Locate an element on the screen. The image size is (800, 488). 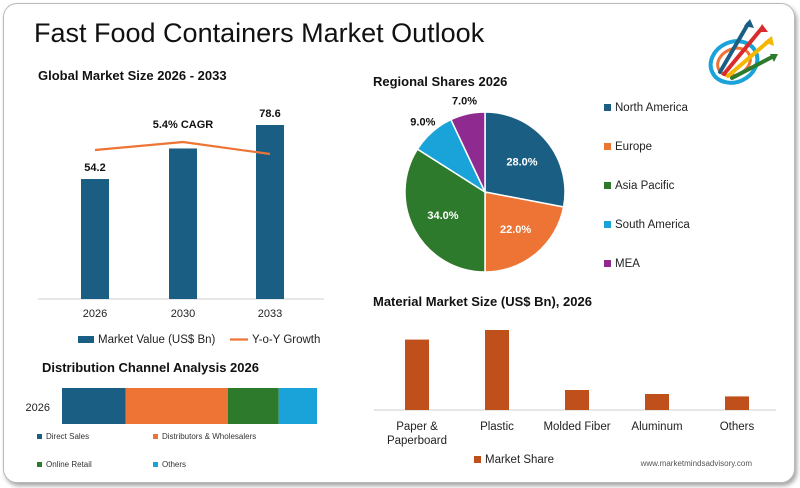
legend-label: South America is located at coordinates (652, 225).